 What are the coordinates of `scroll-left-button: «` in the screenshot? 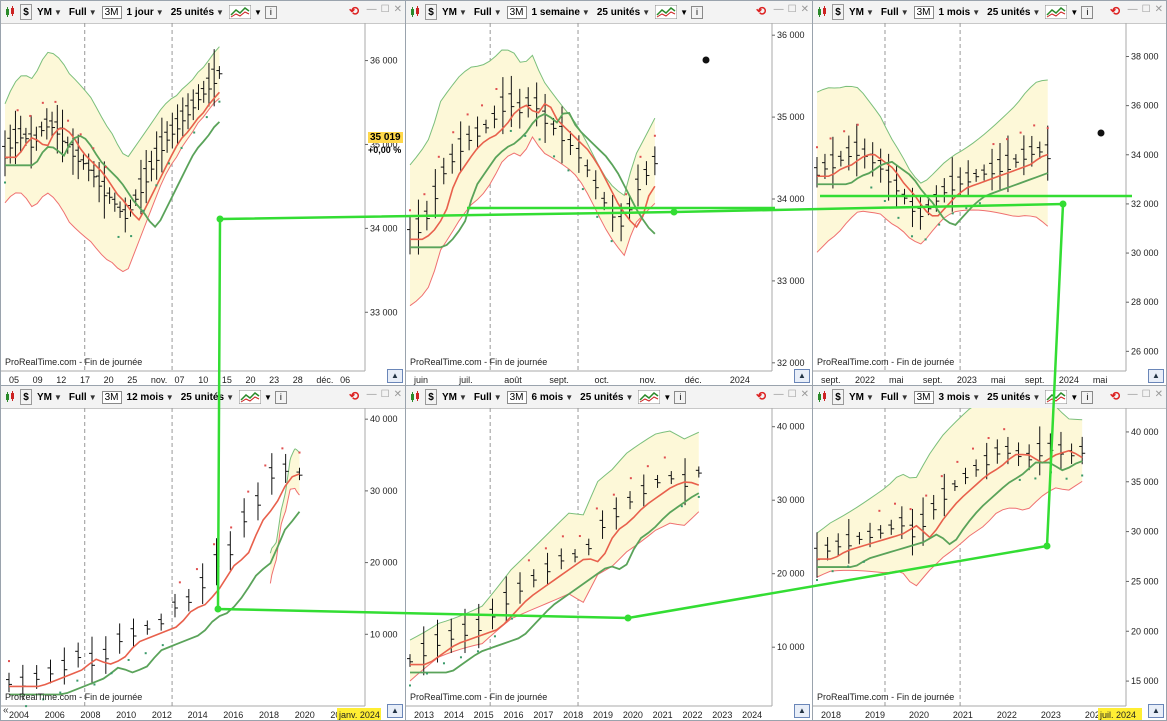 It's located at (6, 710).